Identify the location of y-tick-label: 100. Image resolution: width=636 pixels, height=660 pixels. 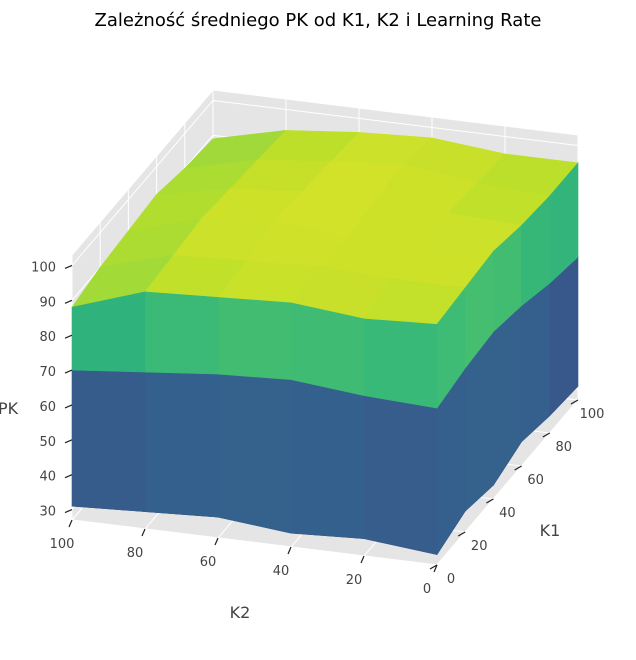
(62, 544).